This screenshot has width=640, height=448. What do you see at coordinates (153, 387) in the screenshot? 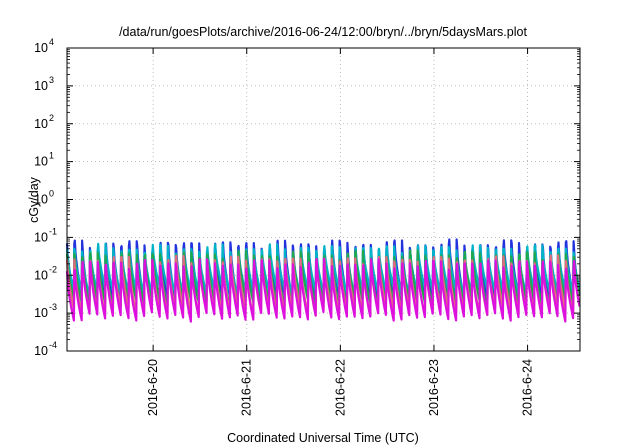
I see `x-tick-label: 2016-6-20` at bounding box center [153, 387].